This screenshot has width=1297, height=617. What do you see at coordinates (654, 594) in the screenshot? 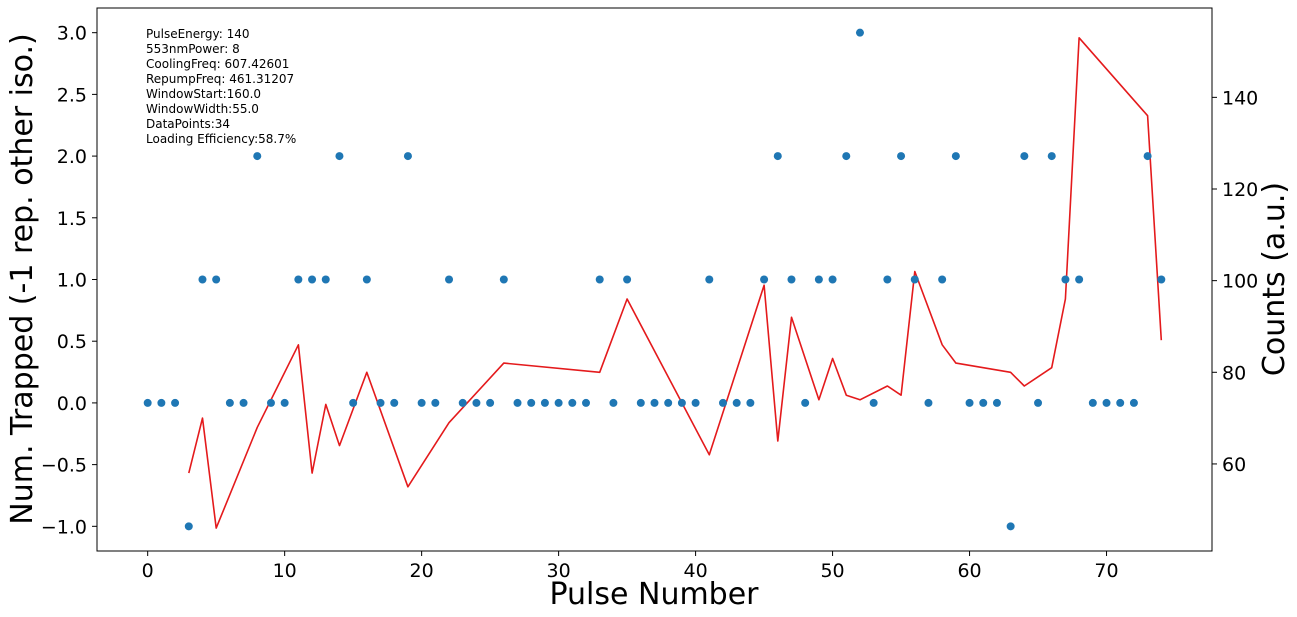
I see `x-axis-title: Pulse Number` at bounding box center [654, 594].